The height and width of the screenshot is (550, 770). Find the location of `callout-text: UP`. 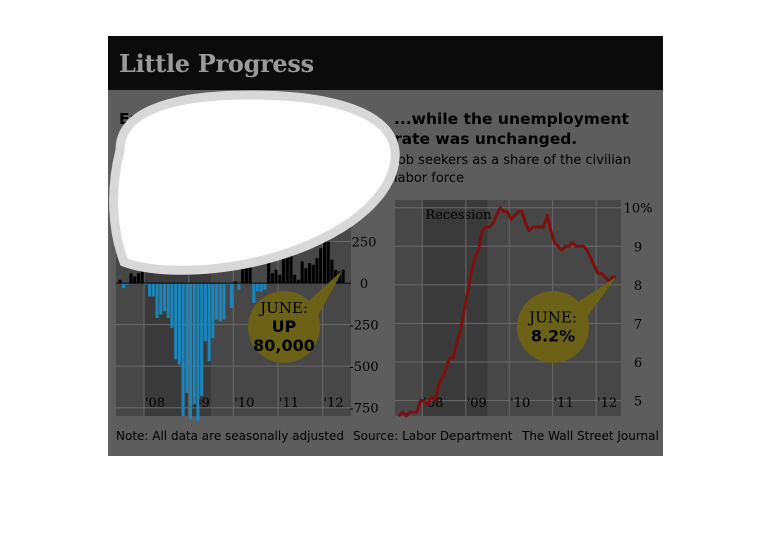

callout-text: UP is located at coordinates (284, 326).